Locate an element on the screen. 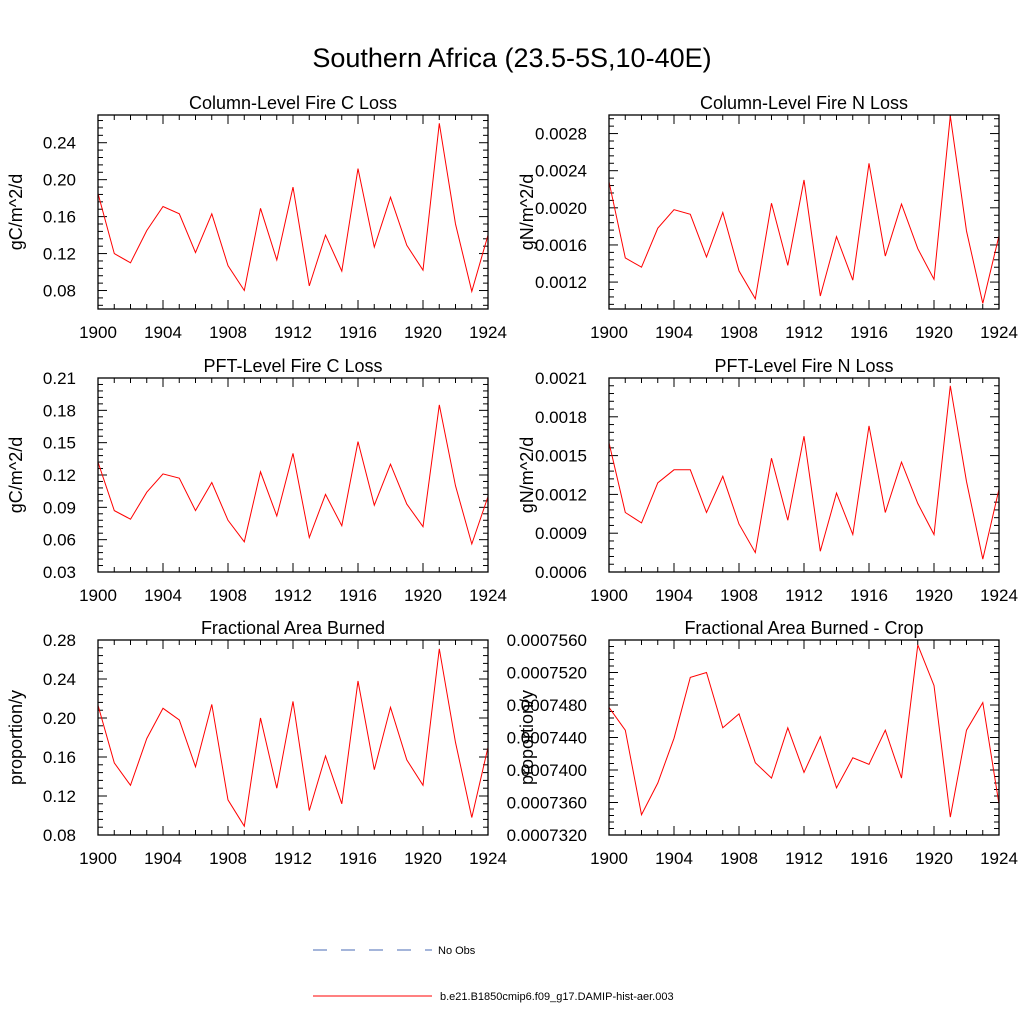 The height and width of the screenshot is (1029, 1024). panel-title: Fractional Area Burned is located at coordinates (293, 628).